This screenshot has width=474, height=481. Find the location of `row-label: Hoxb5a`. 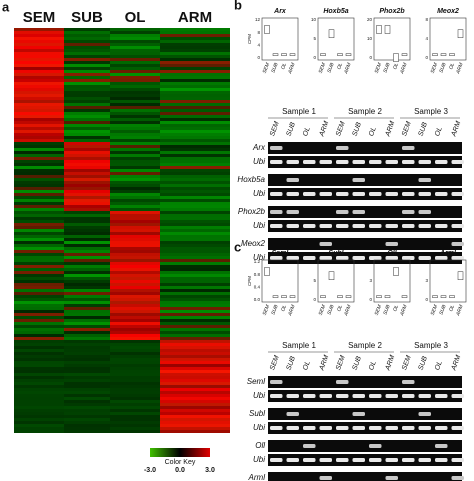

row-label: Hoxb5a is located at coordinates (251, 179).